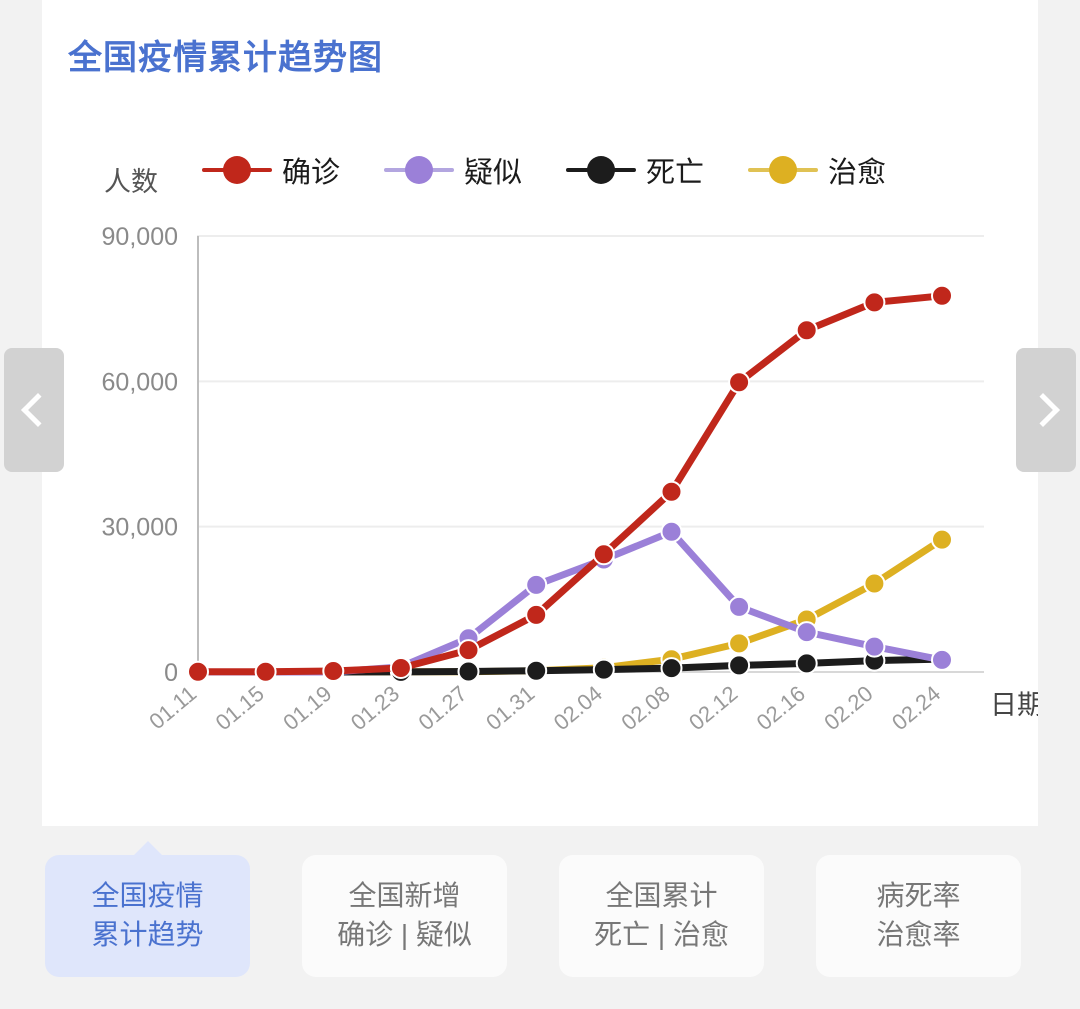  I want to click on legend-label-cured: 治愈, so click(857, 173).